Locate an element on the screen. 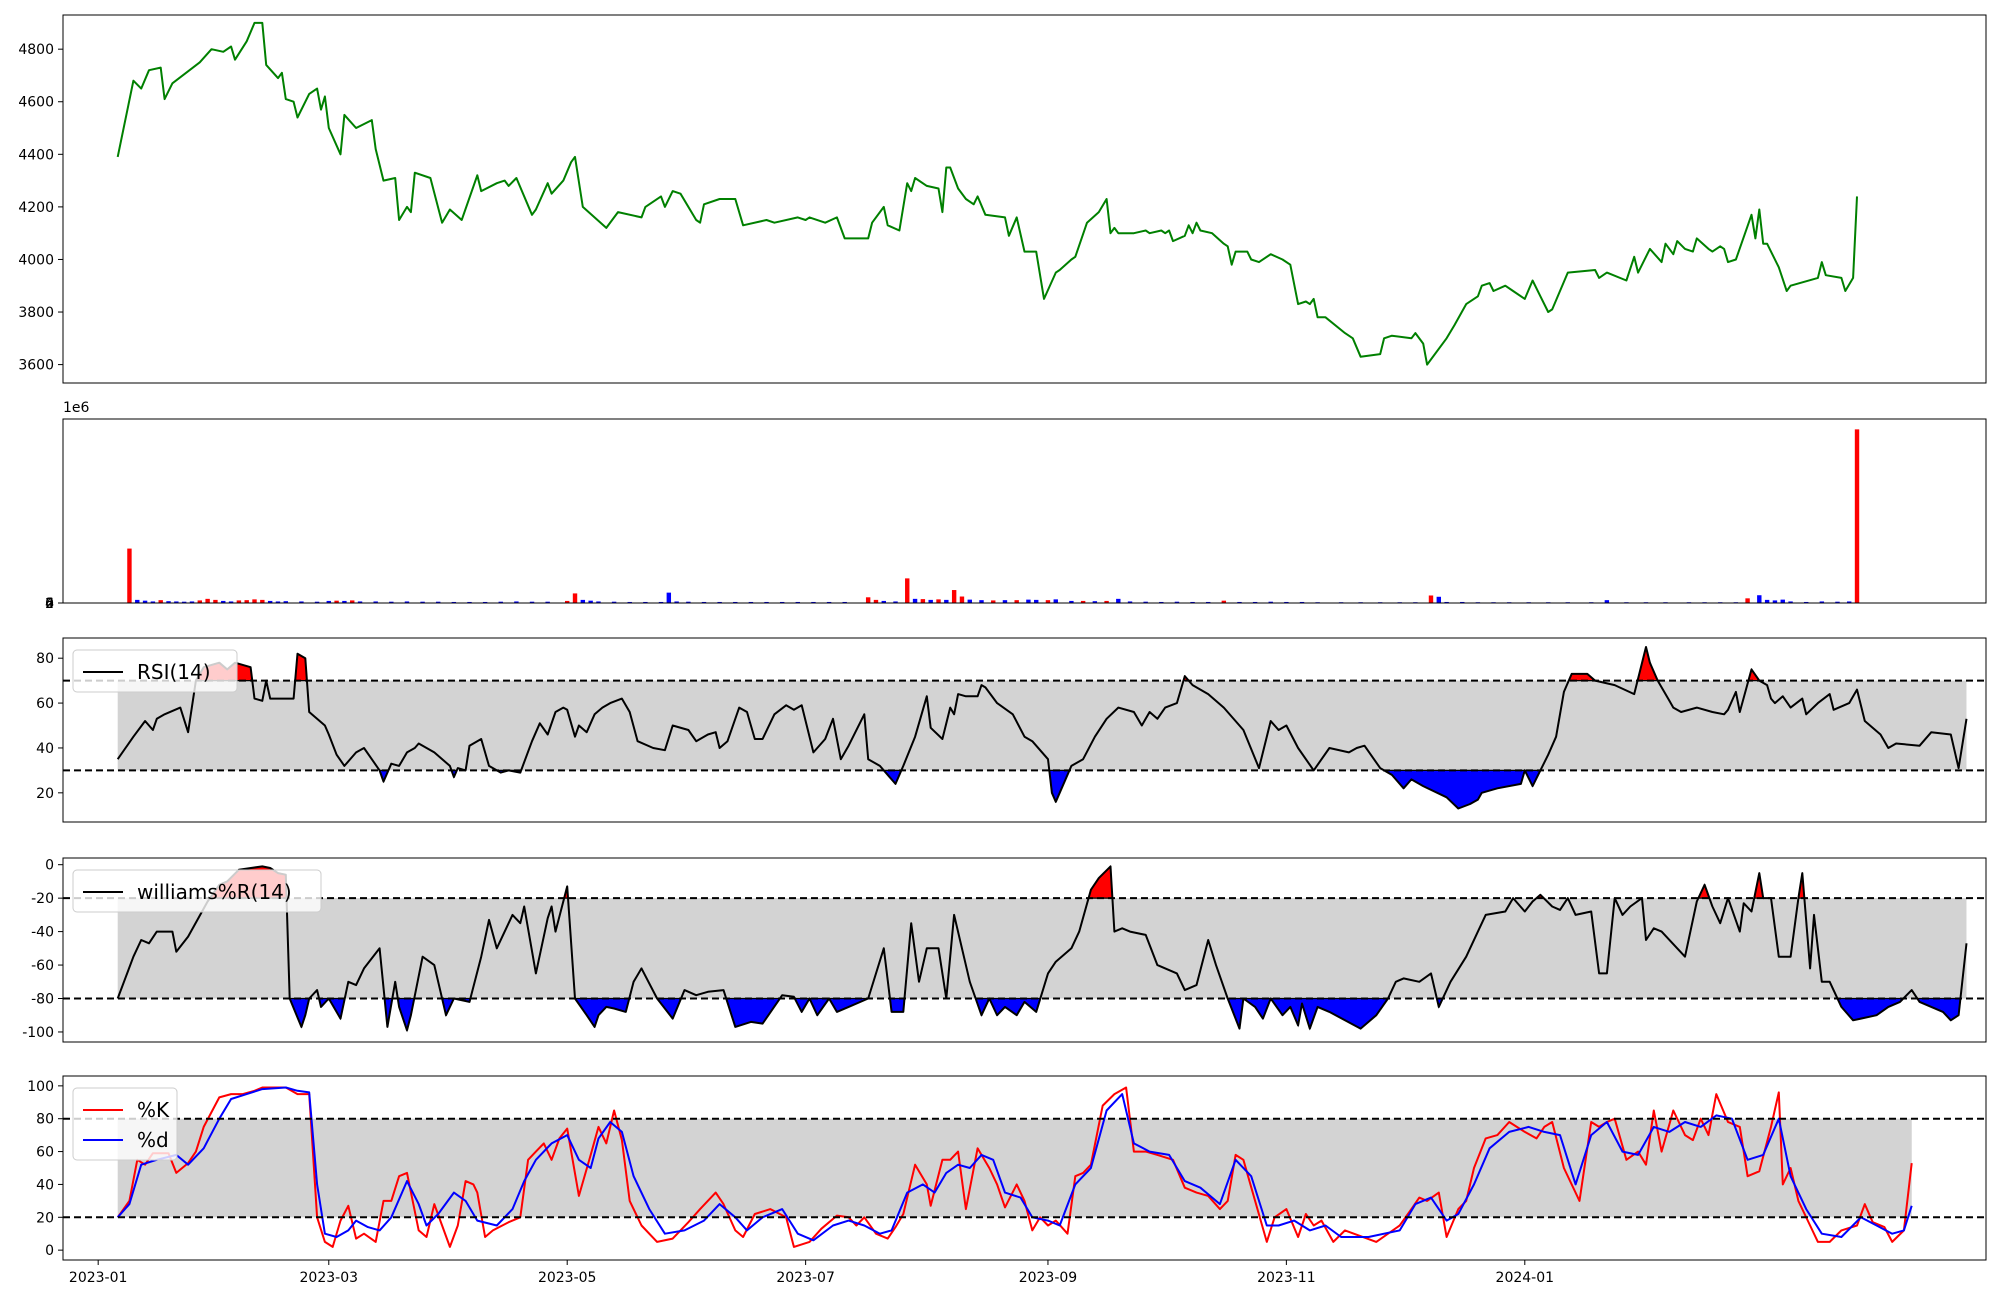 The width and height of the screenshot is (2000, 1300). stochastic-band is located at coordinates (1014, 1168).